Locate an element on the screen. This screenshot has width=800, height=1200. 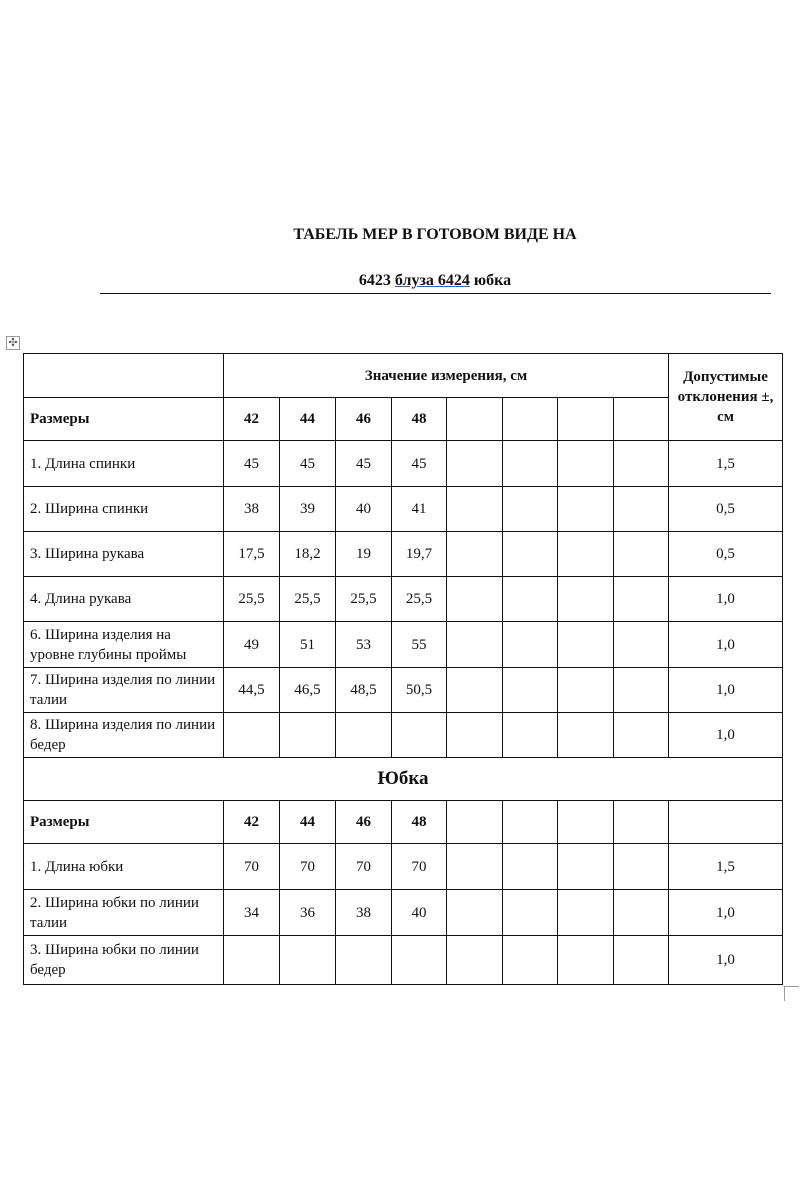
table-resize-handle is located at coordinates (791, 993).